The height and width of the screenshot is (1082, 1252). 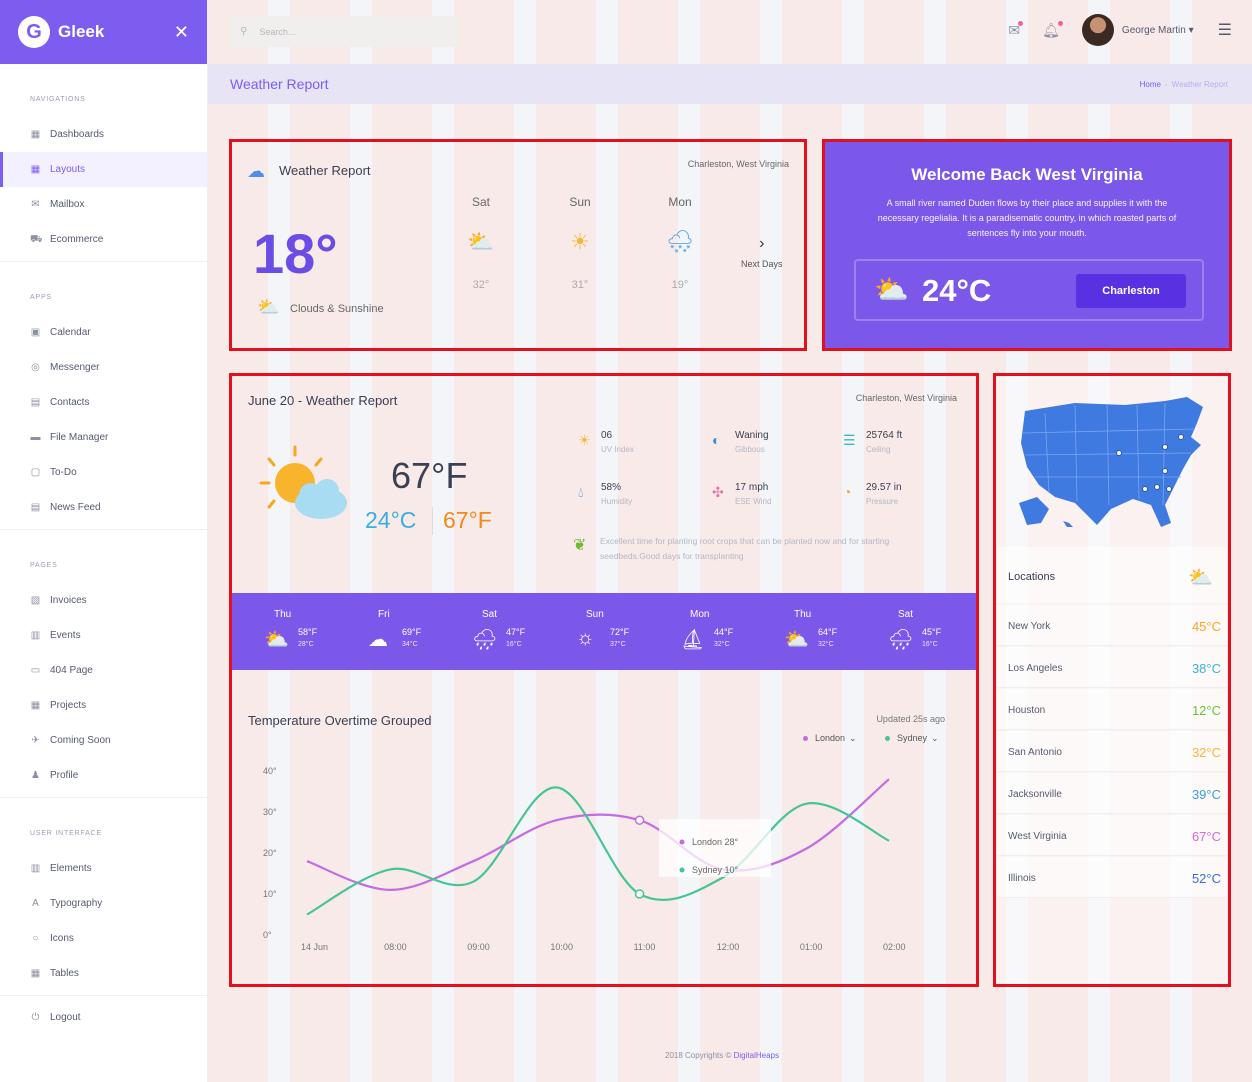 What do you see at coordinates (80, 740) in the screenshot?
I see `sidebar-item-label: Coming Soon` at bounding box center [80, 740].